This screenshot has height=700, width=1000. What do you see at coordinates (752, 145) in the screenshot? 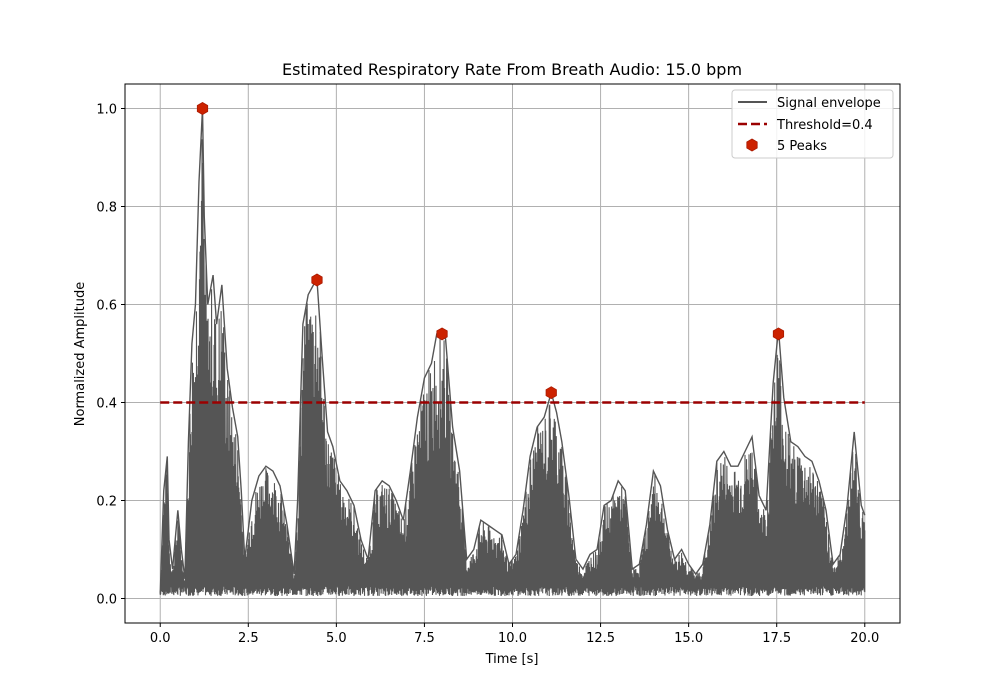
I see `legend-swatch-peaks` at bounding box center [752, 145].